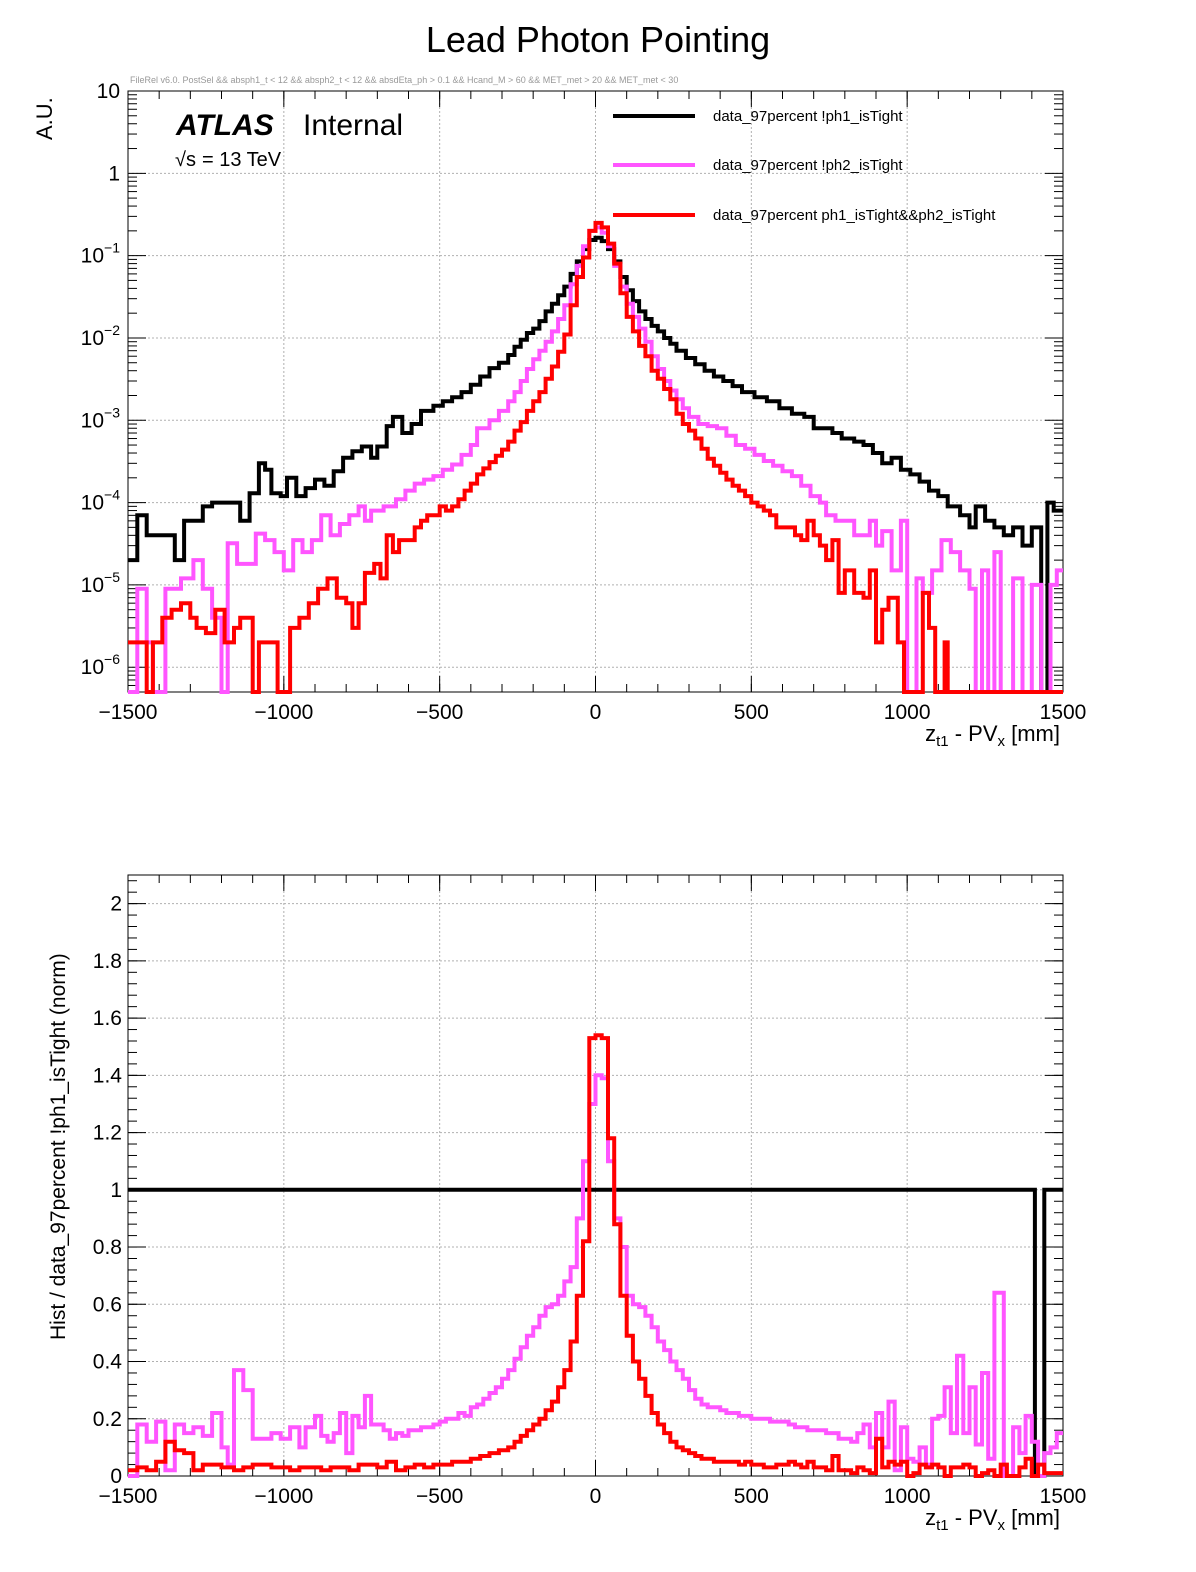 The height and width of the screenshot is (1572, 1196). Describe the element at coordinates (224, 125) in the screenshot. I see `atlas-label: ATLAS` at that location.